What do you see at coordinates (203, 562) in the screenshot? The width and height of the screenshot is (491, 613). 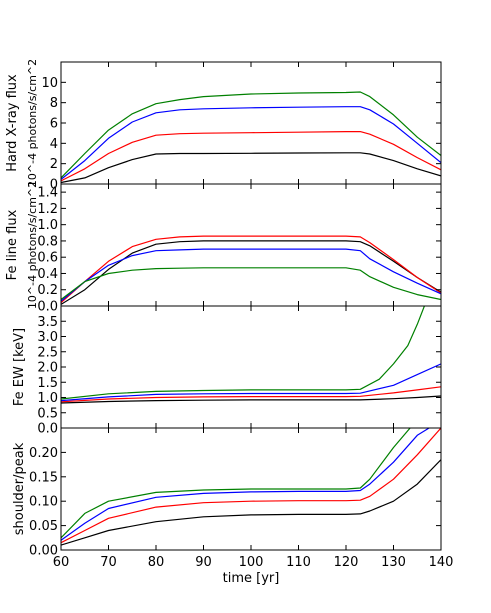 I see `x-tick-label: 90` at bounding box center [203, 562].